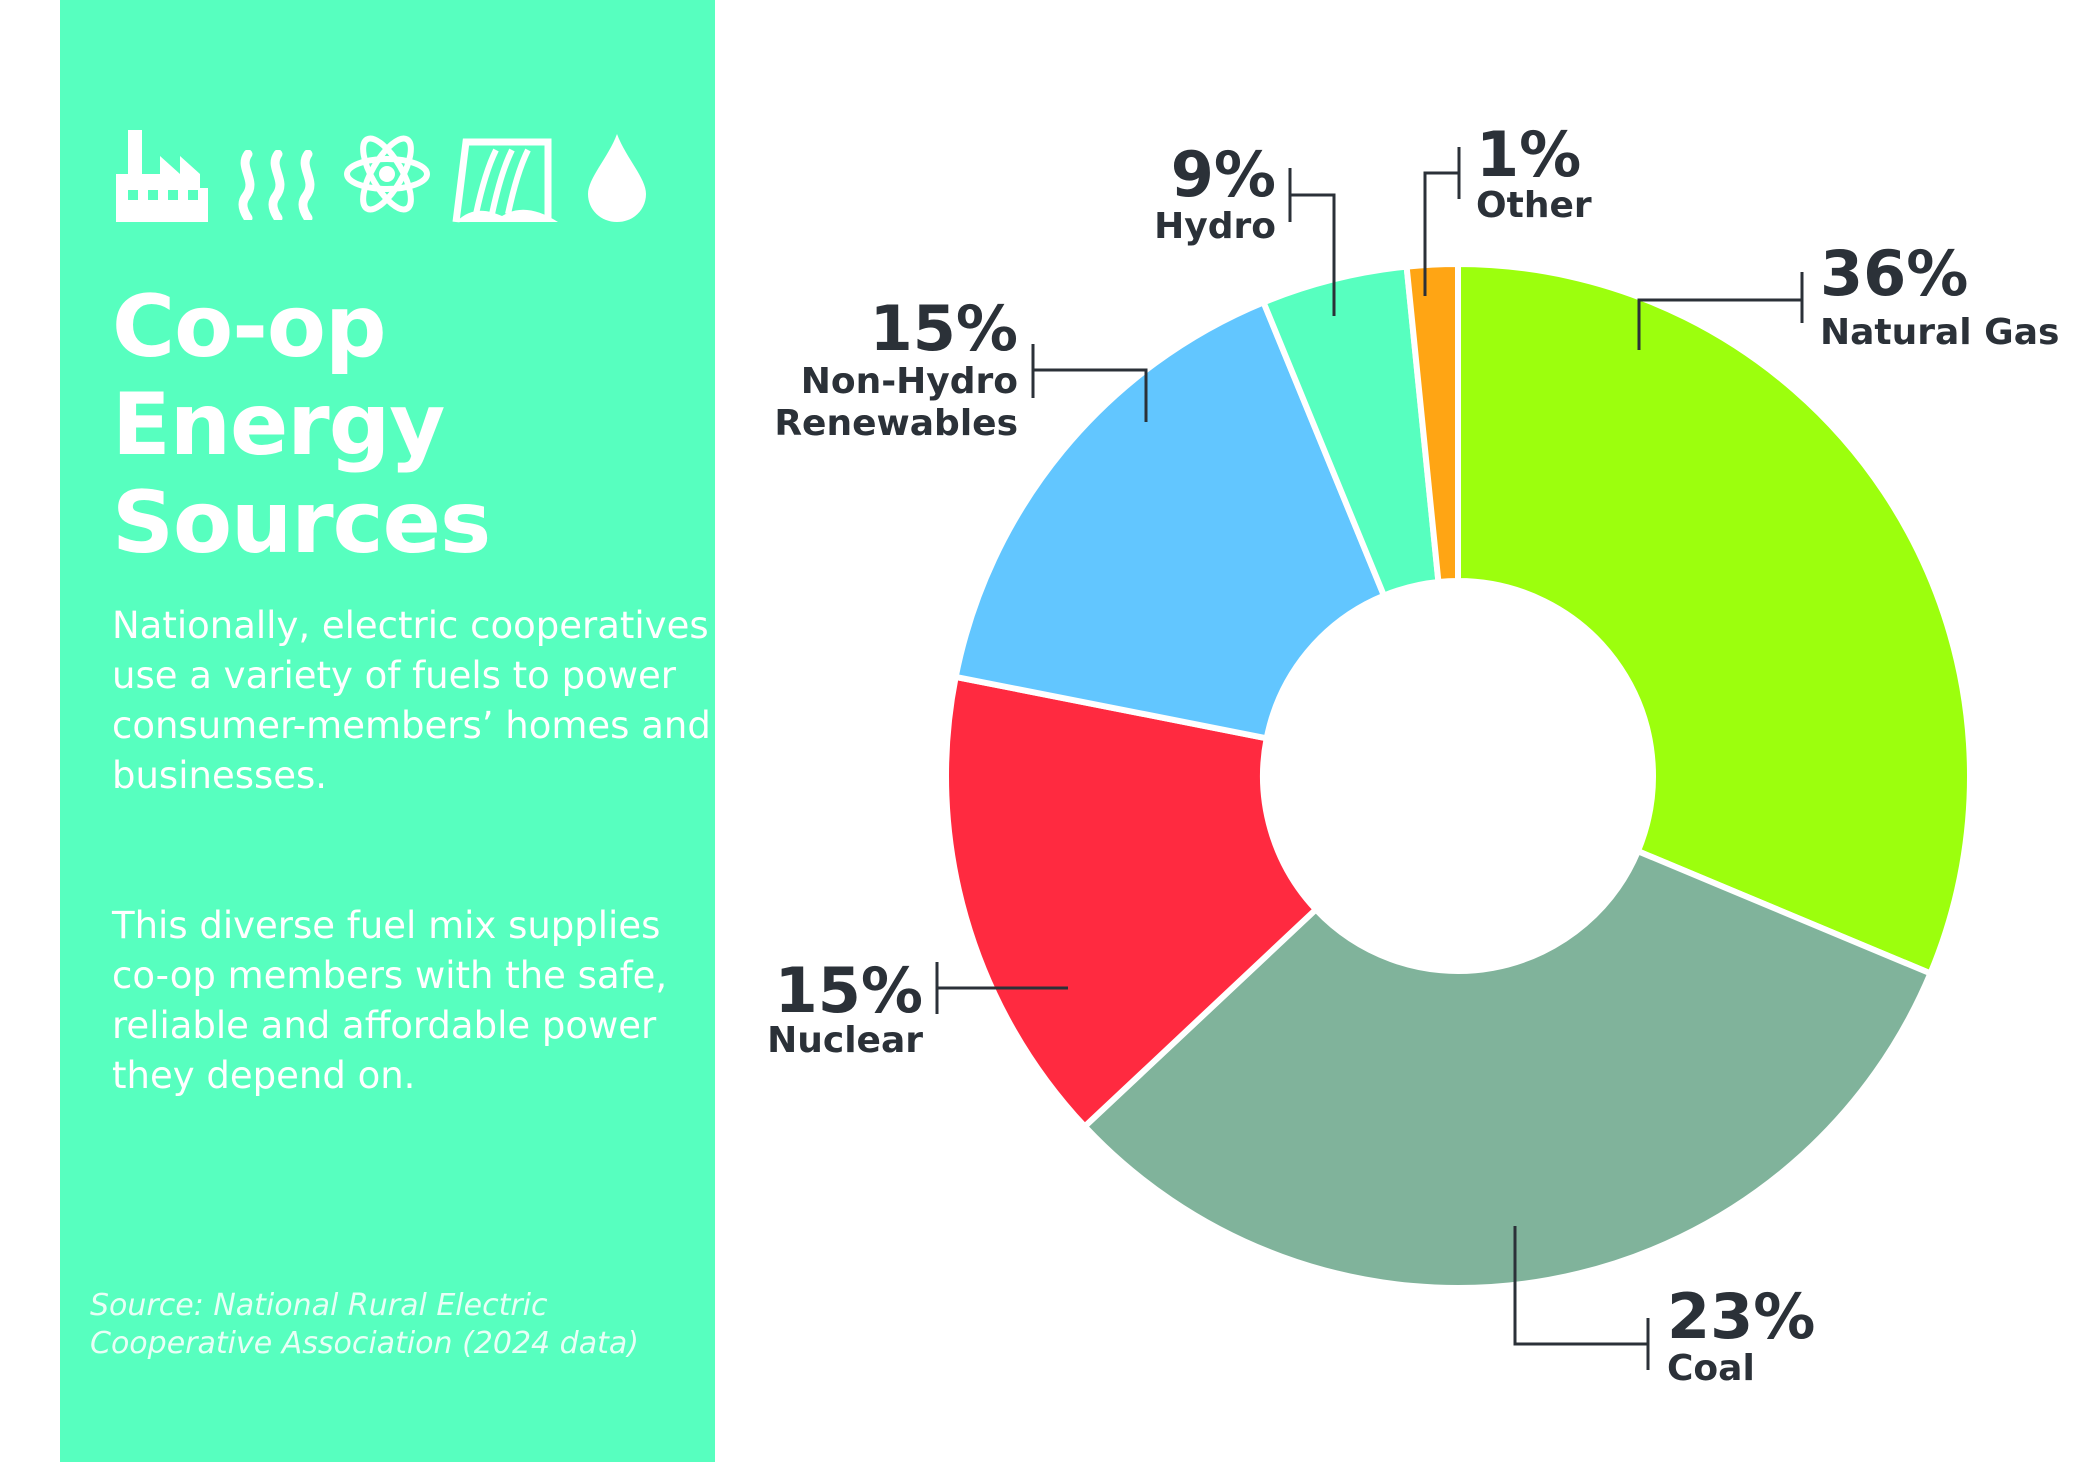  Describe the element at coordinates (1528, 154) in the screenshot. I see `value-label-other: 1%` at that location.